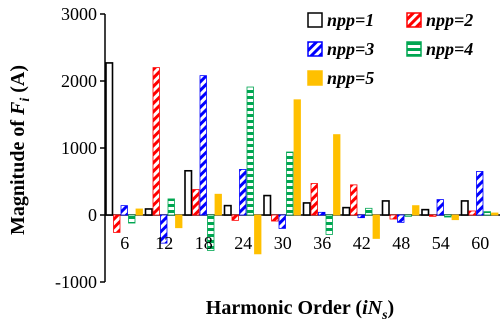 The width and height of the screenshot is (504, 327). Describe the element at coordinates (480, 243) in the screenshot. I see `x-tick-label: 60` at that location.